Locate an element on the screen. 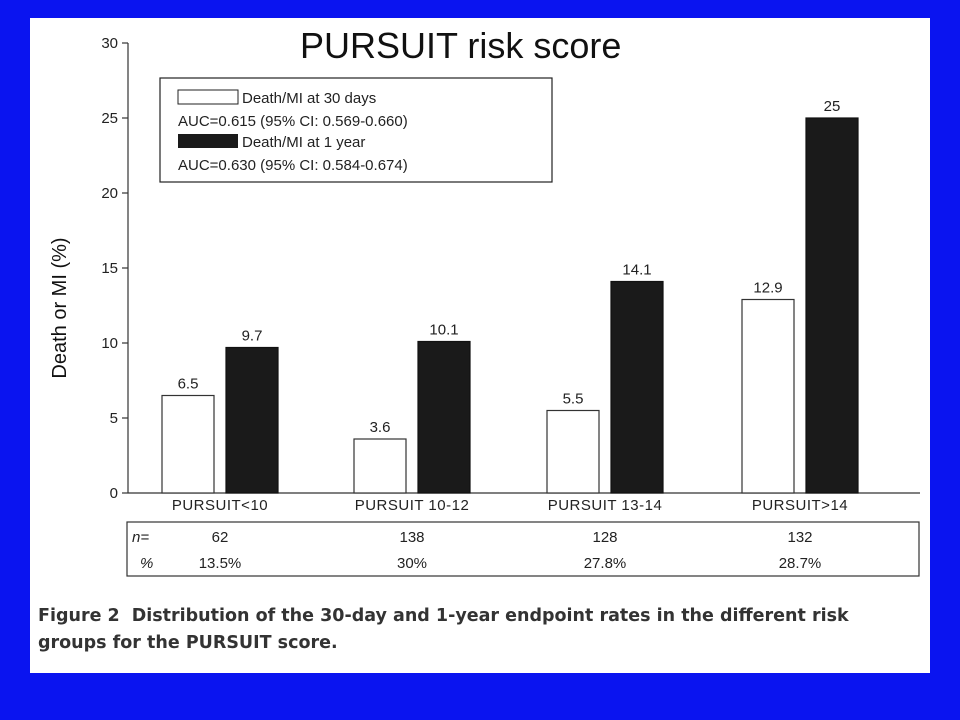 The image size is (960, 720). bar-value-label: 3.6 is located at coordinates (380, 427).